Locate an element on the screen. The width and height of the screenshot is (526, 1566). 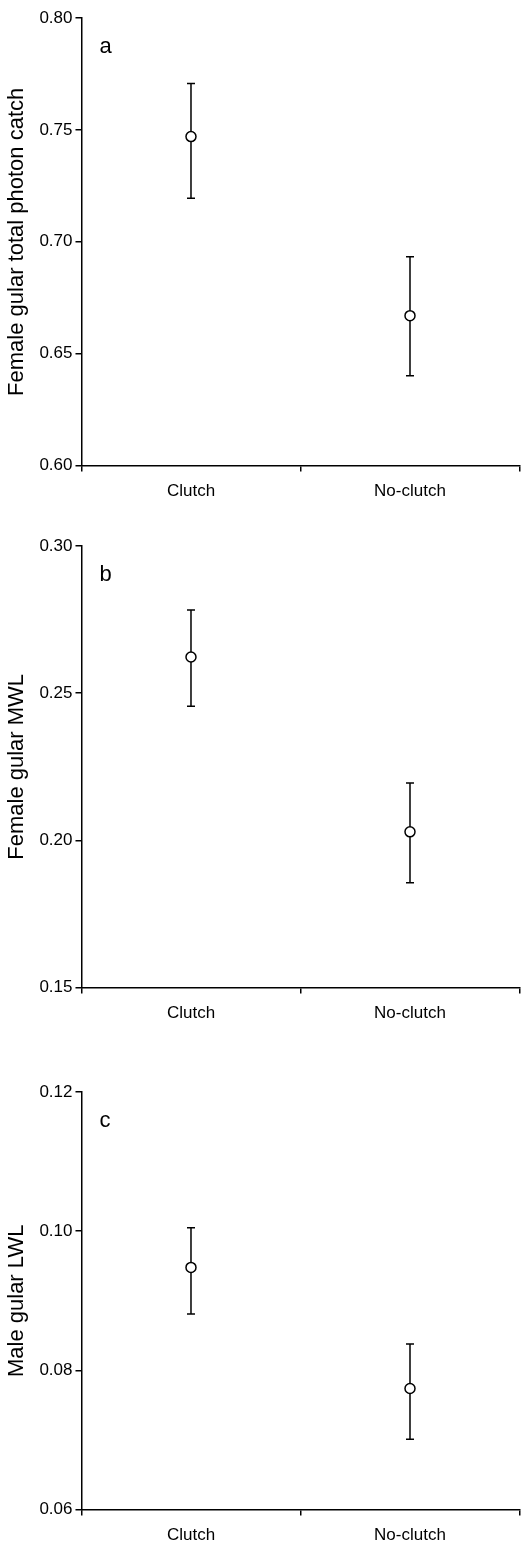
y-tick-label: 0.75 is located at coordinates (56, 129).